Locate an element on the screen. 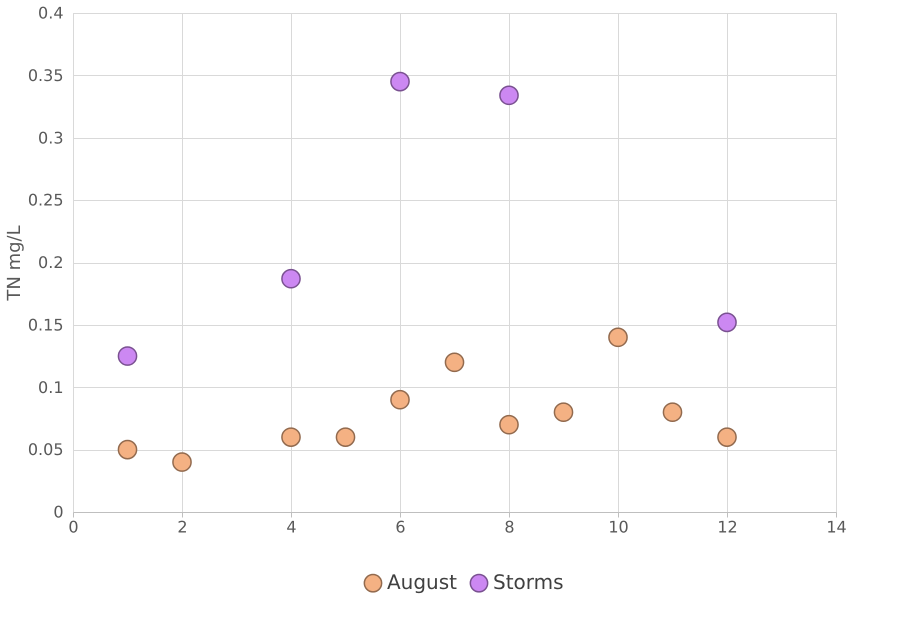  y-tick-label: 0.2 is located at coordinates (51, 262).